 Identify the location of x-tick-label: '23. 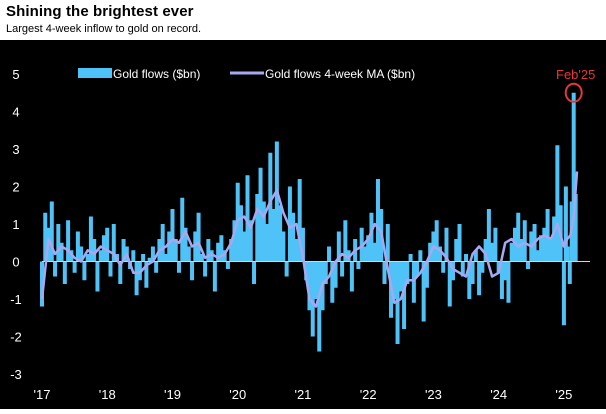
(433, 394).